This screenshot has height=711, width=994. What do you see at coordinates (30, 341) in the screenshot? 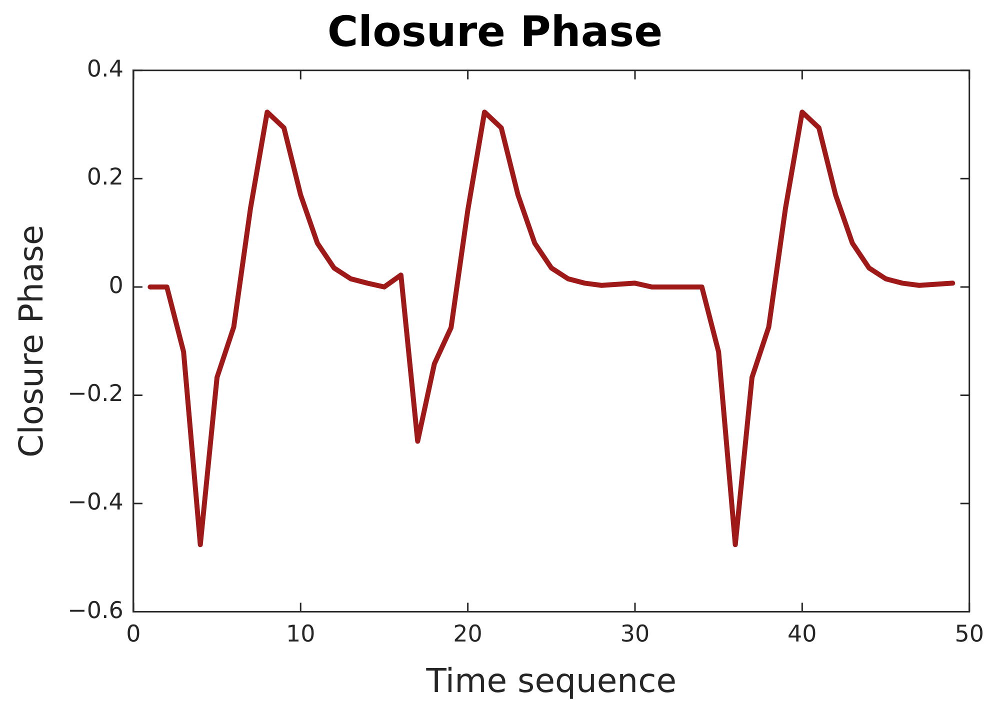
I see `y-axis-title: Closure Phase` at bounding box center [30, 341].